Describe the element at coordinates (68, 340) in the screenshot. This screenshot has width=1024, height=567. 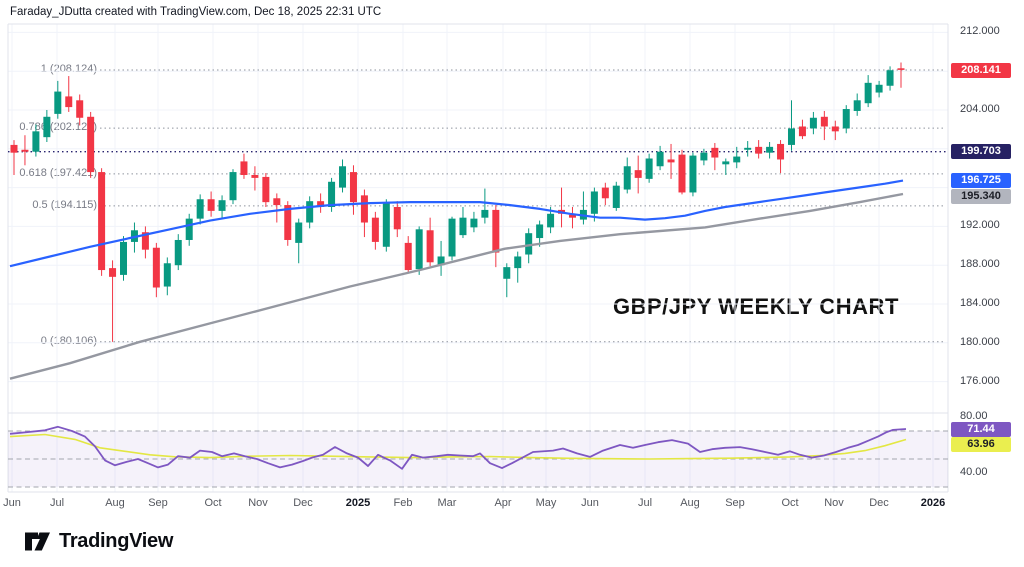
I see `fib-level-label: 0 (180.106)` at that location.